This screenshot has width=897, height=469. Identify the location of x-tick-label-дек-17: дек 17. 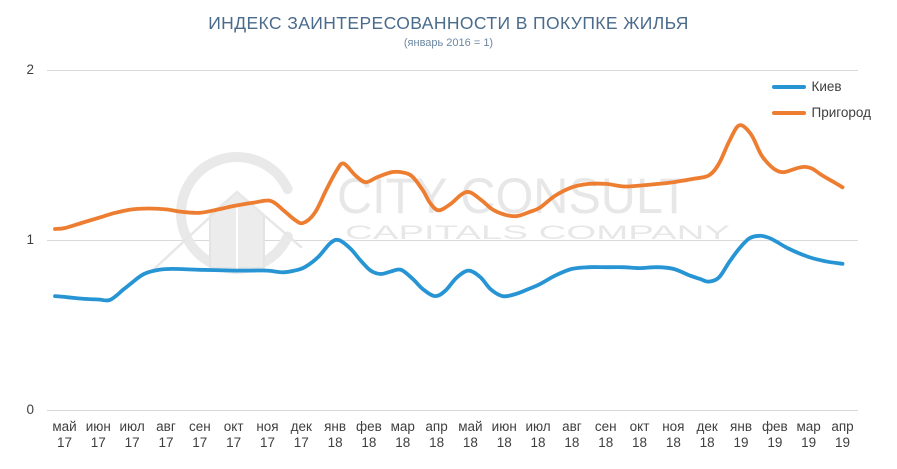
(301, 434).